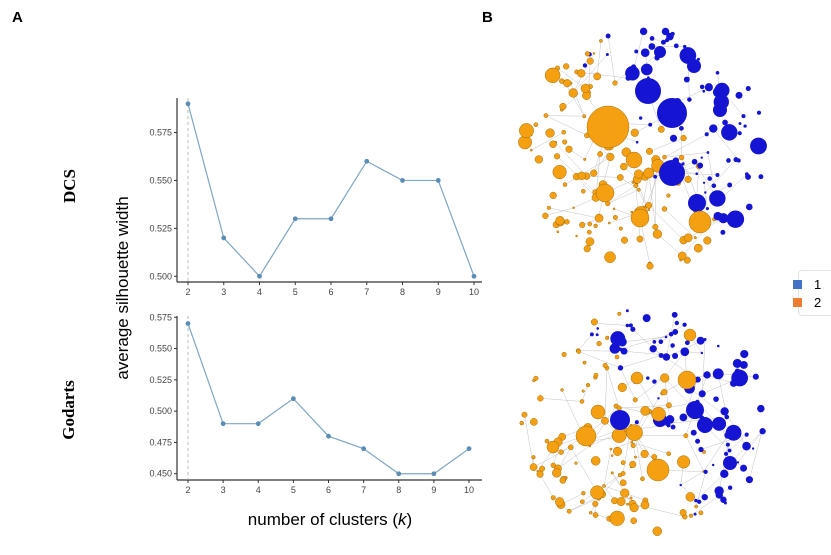  Describe the element at coordinates (323, 519) in the screenshot. I see `x-axis-title-prefix: number of clusters (` at that location.